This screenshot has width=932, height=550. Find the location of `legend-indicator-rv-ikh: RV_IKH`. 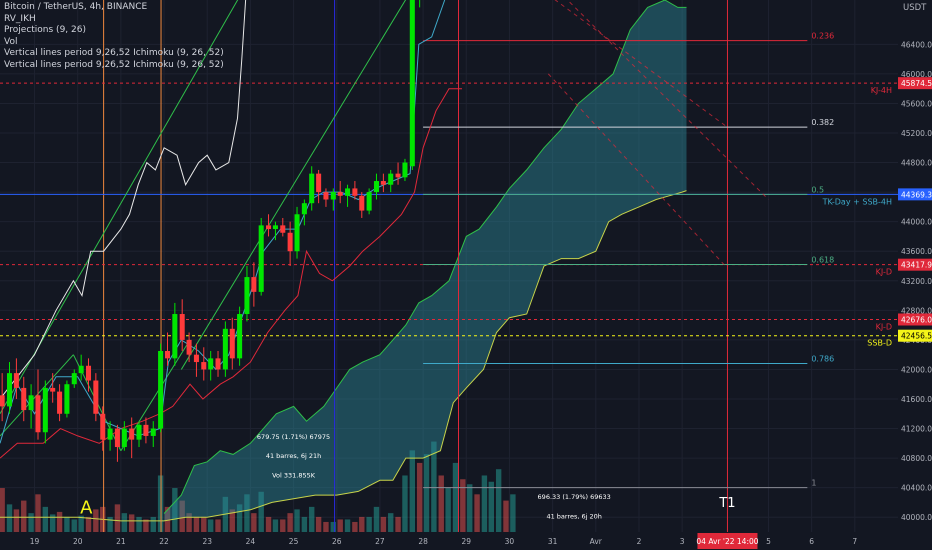

legend-indicator-rv-ikh: RV_IKH is located at coordinates (20, 18).